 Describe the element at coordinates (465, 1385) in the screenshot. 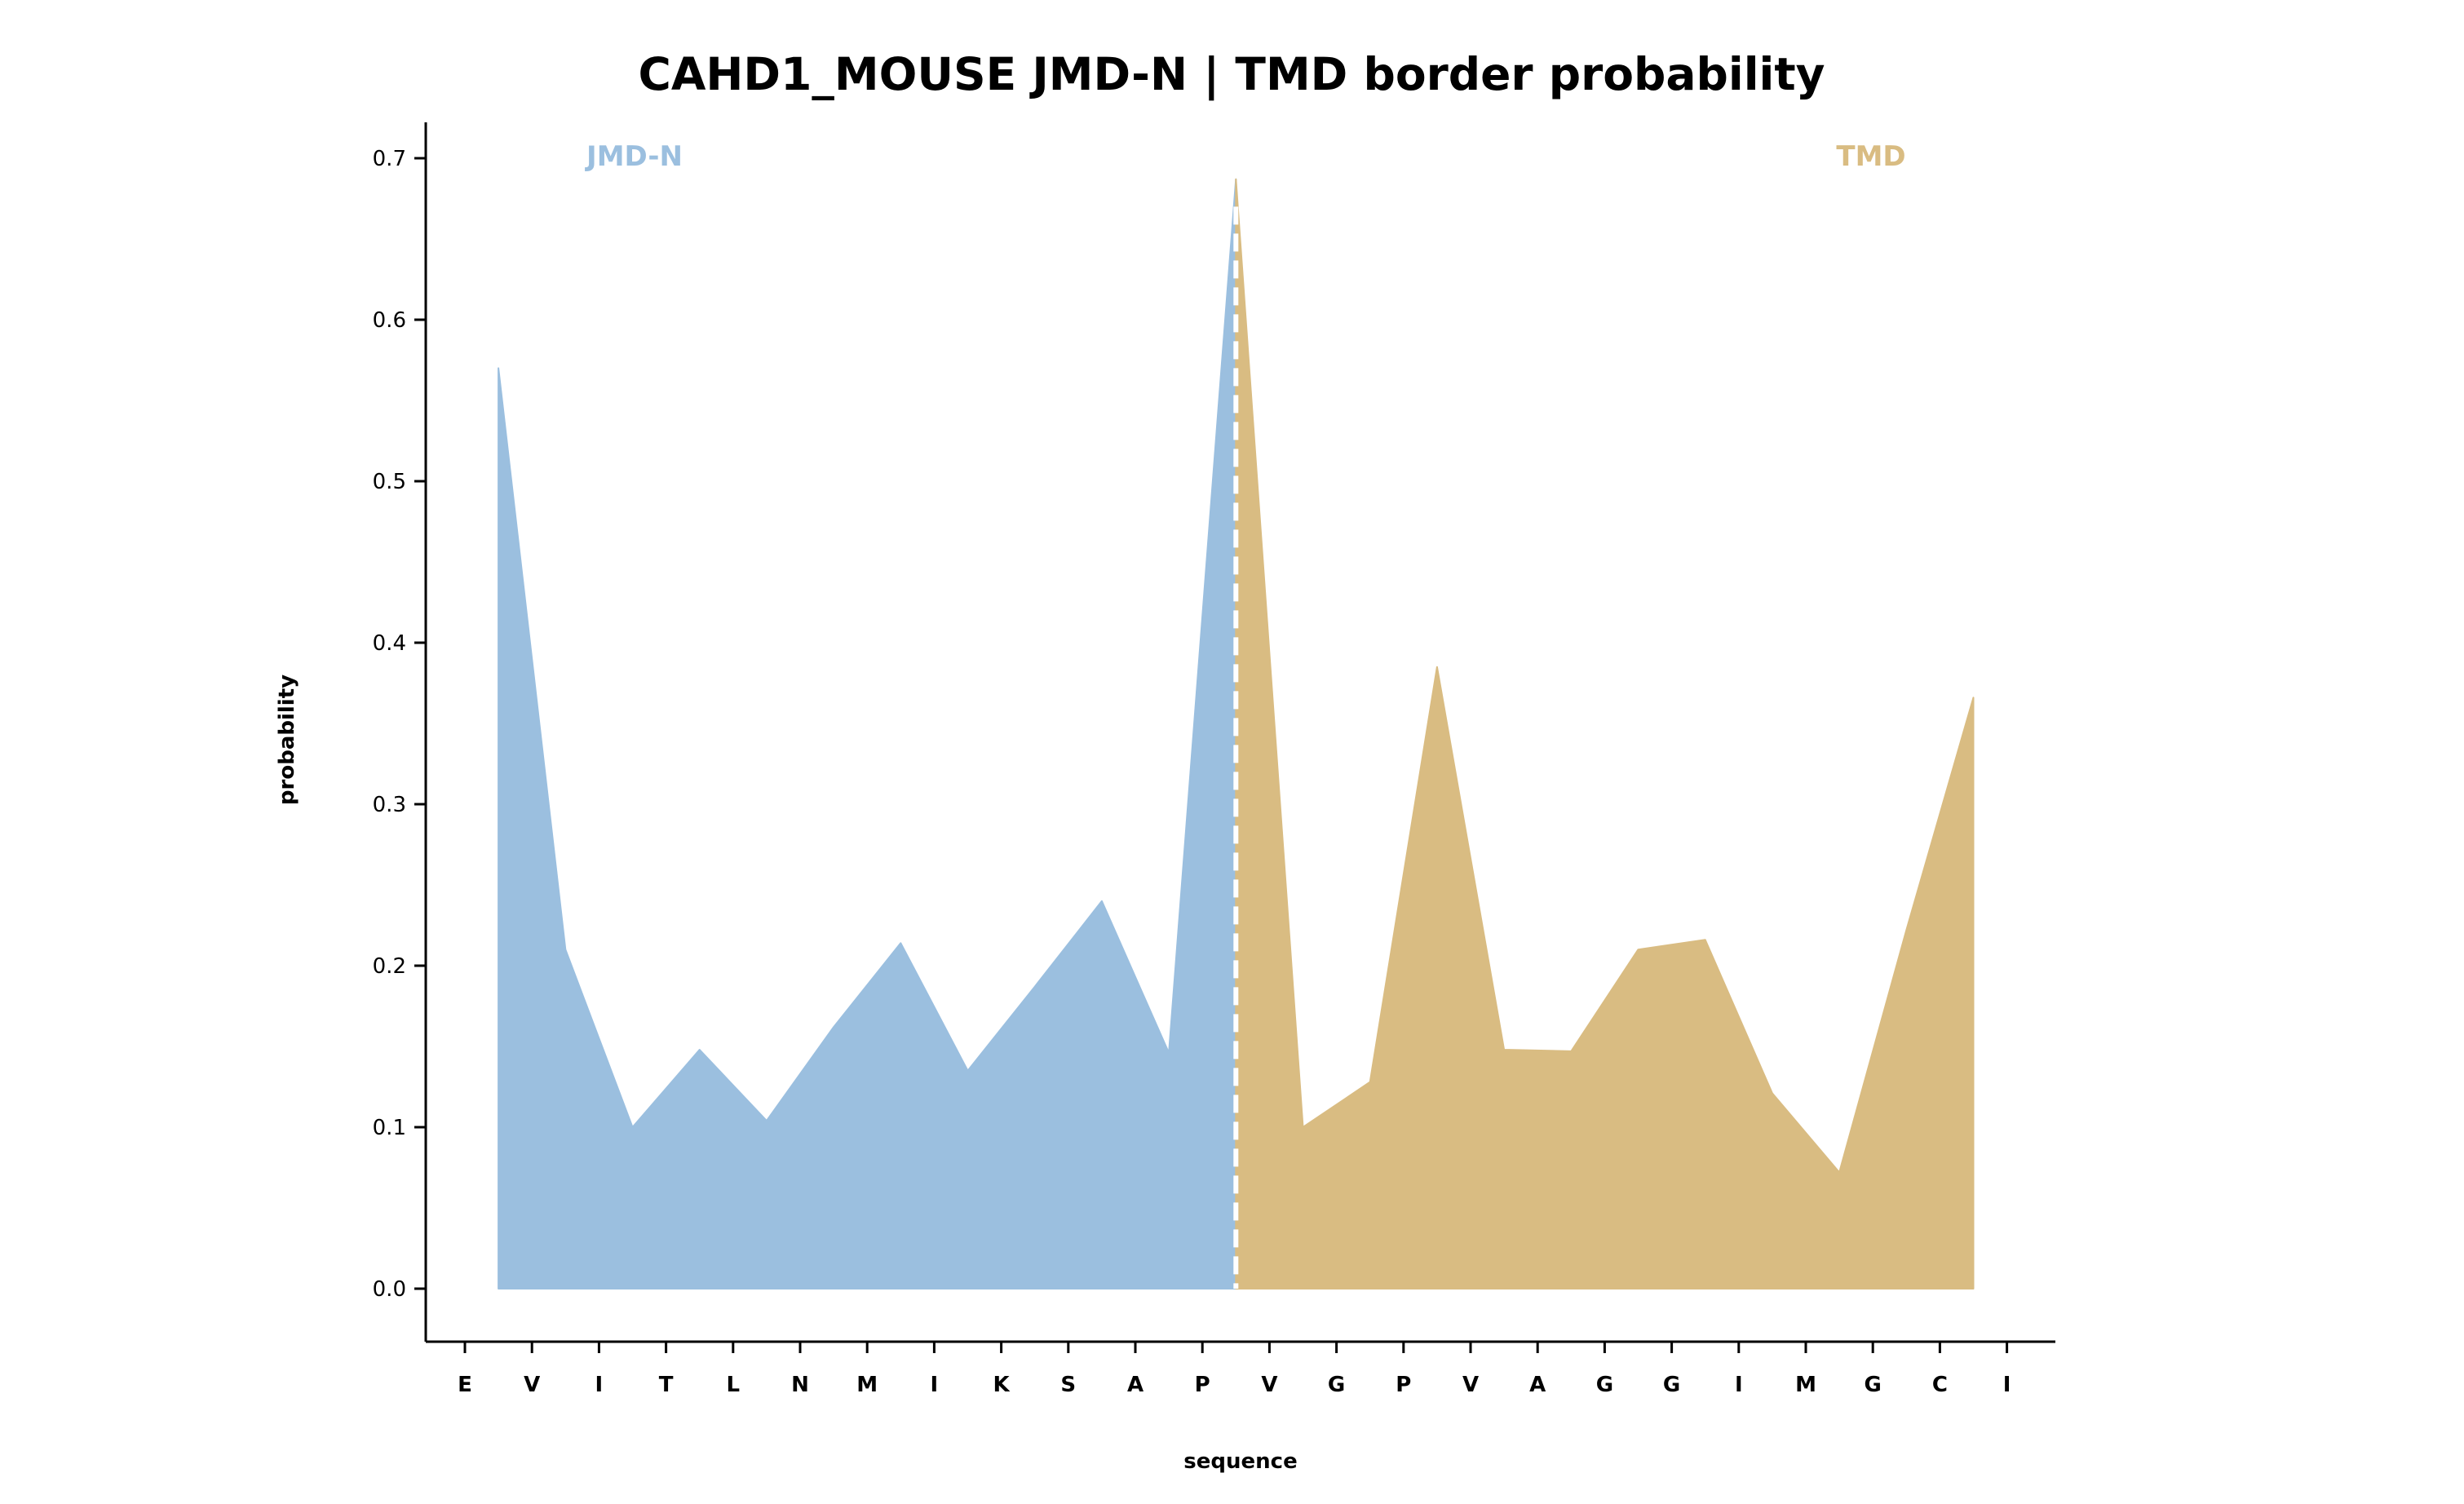

I see `x-tick-label: E` at that location.